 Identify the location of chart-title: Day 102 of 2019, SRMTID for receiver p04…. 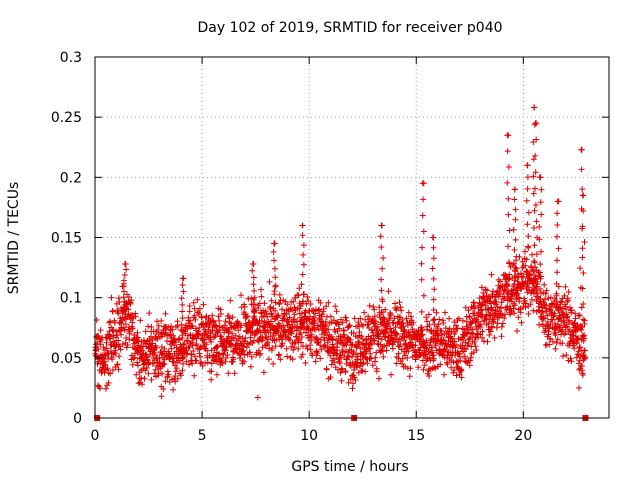
(349, 28).